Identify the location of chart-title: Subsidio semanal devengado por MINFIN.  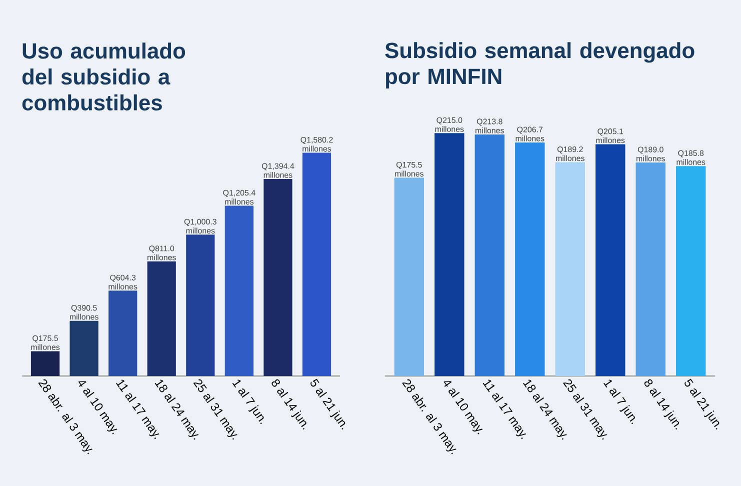
(539, 65).